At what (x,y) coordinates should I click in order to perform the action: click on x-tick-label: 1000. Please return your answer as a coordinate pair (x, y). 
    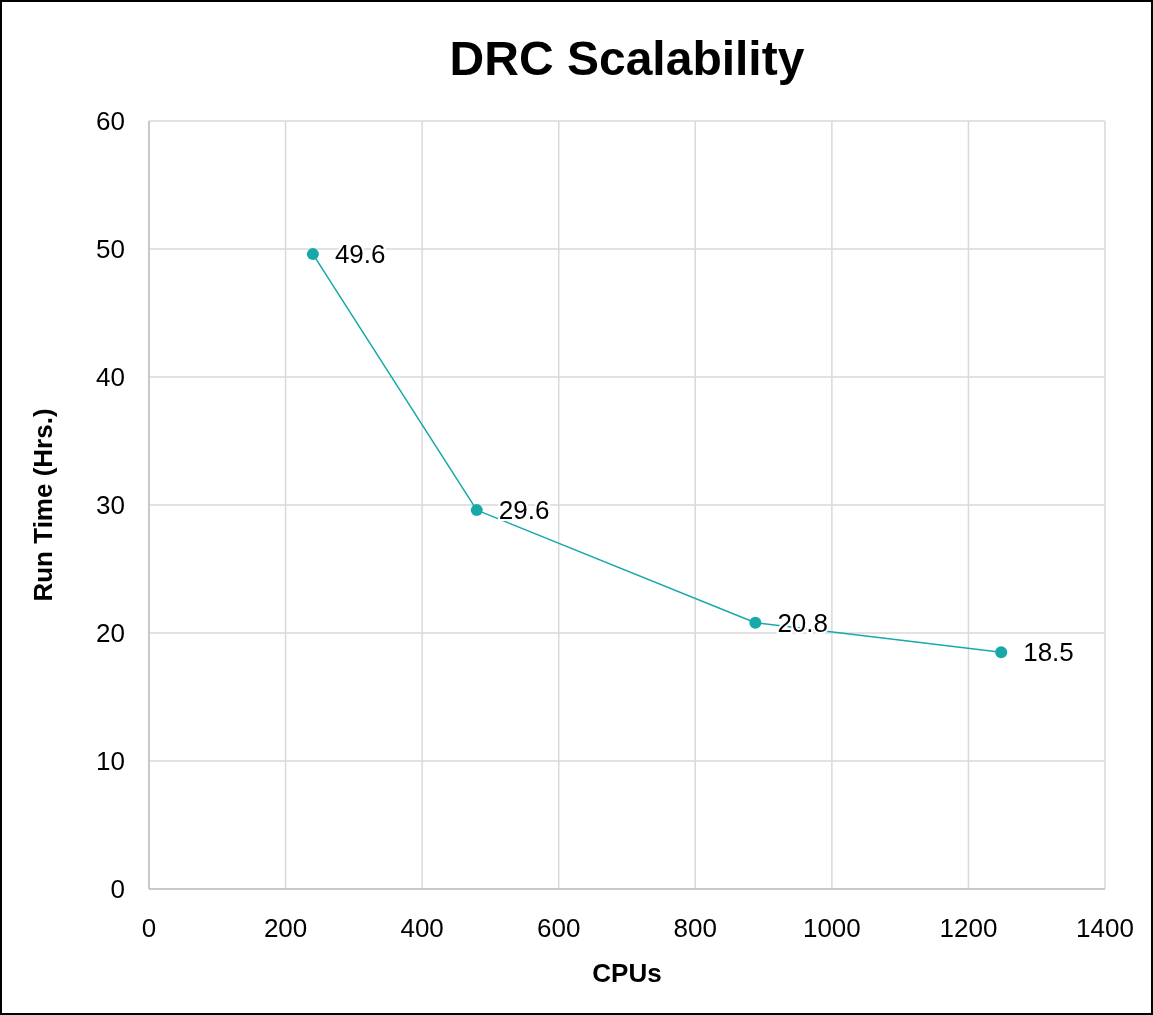
    Looking at the image, I should click on (831, 928).